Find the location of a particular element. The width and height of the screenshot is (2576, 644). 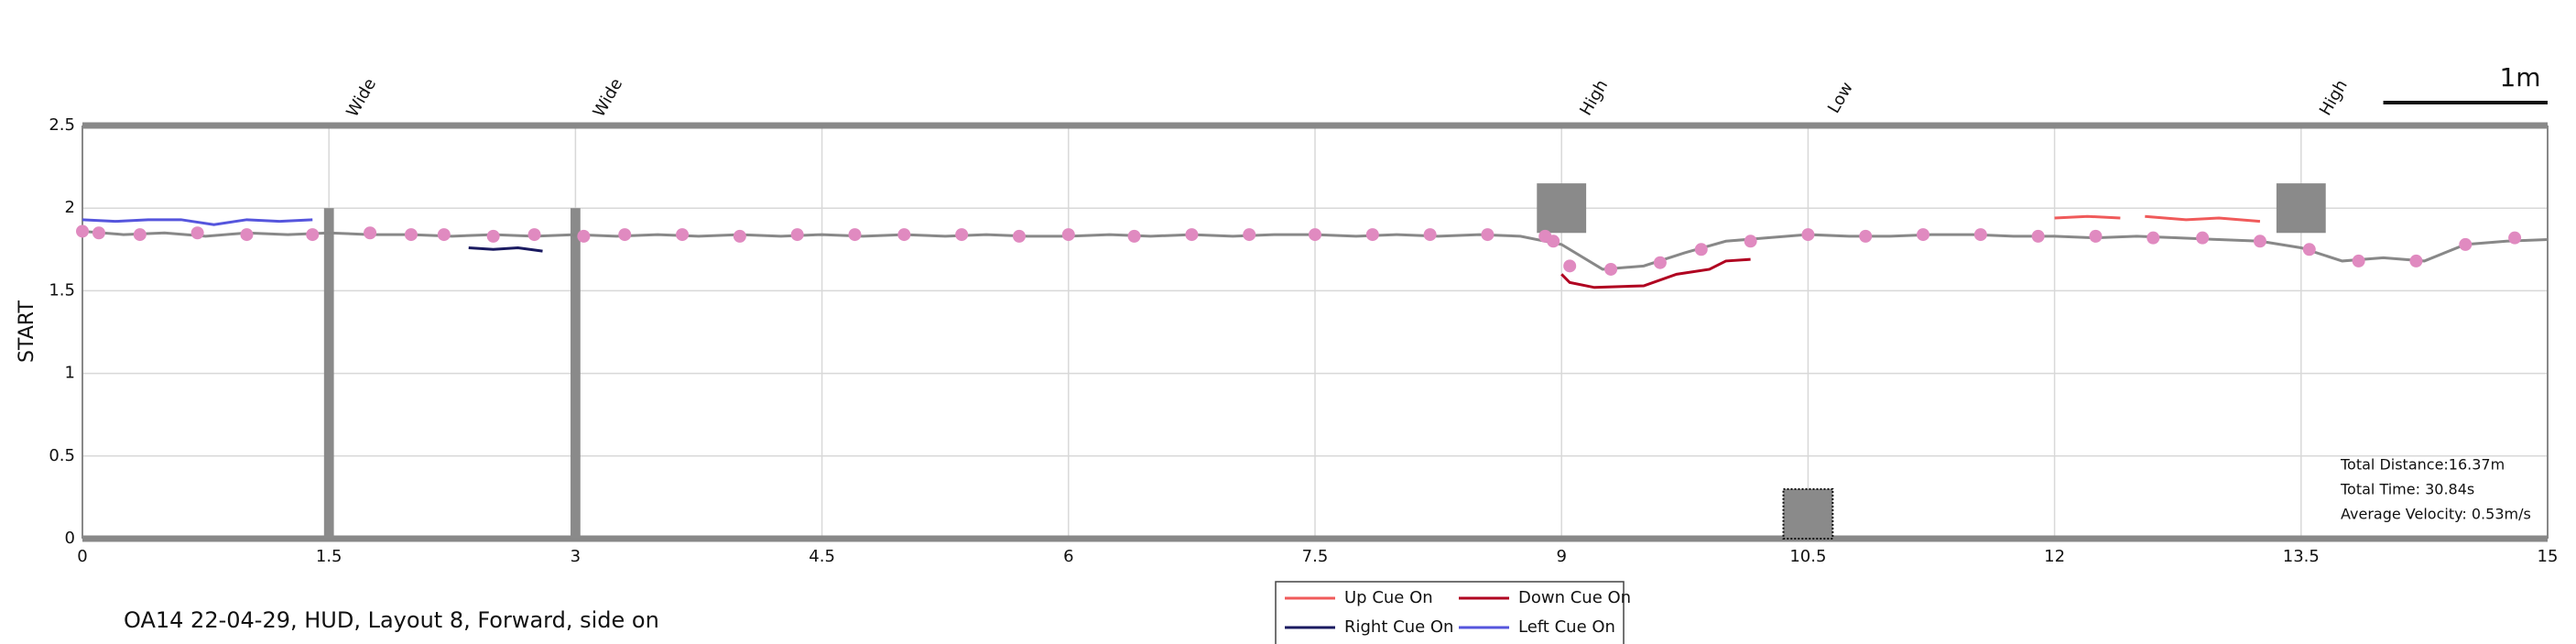

stat: Total Time: 30.84s is located at coordinates (2407, 490).